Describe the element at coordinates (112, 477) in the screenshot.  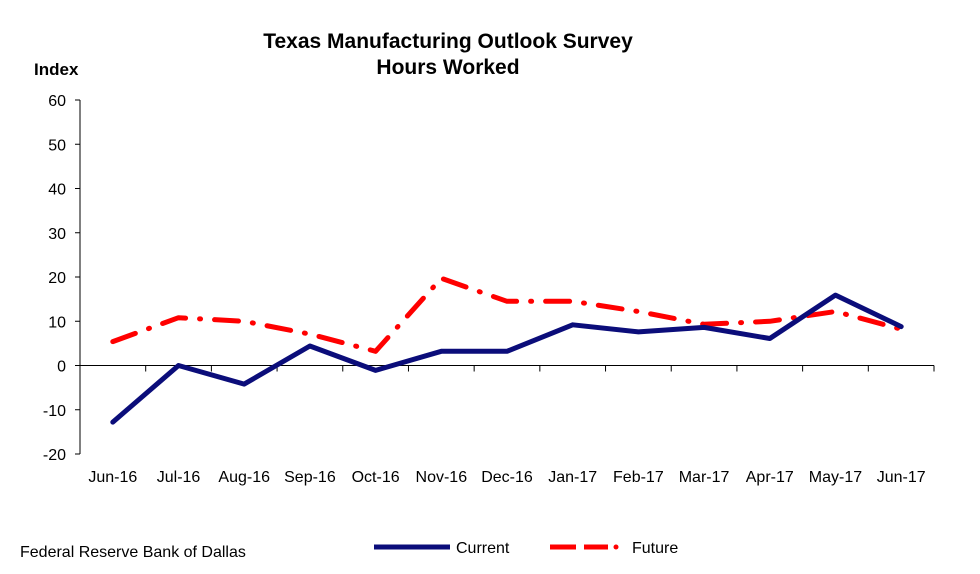
I see `x-tick-label: Jun-16` at that location.